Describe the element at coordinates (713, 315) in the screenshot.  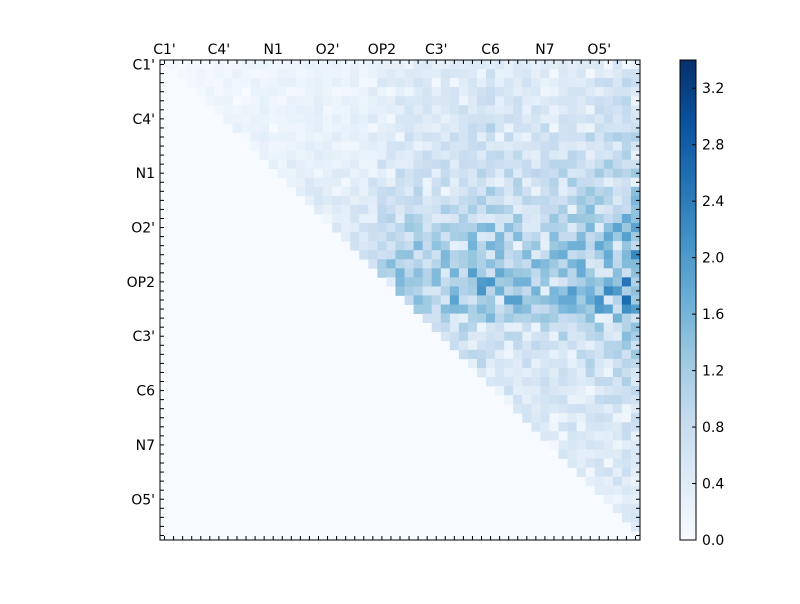
I see `colorbar-tick-label: 1.6` at that location.